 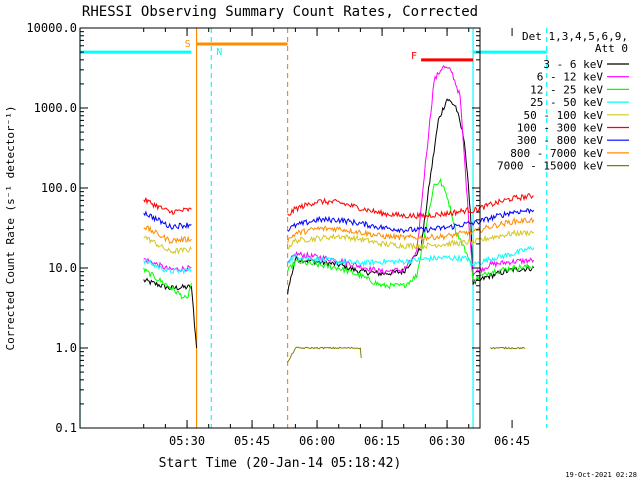 What do you see at coordinates (573, 64) in the screenshot?
I see `legend-label-0: 3 - 6 keV` at bounding box center [573, 64].